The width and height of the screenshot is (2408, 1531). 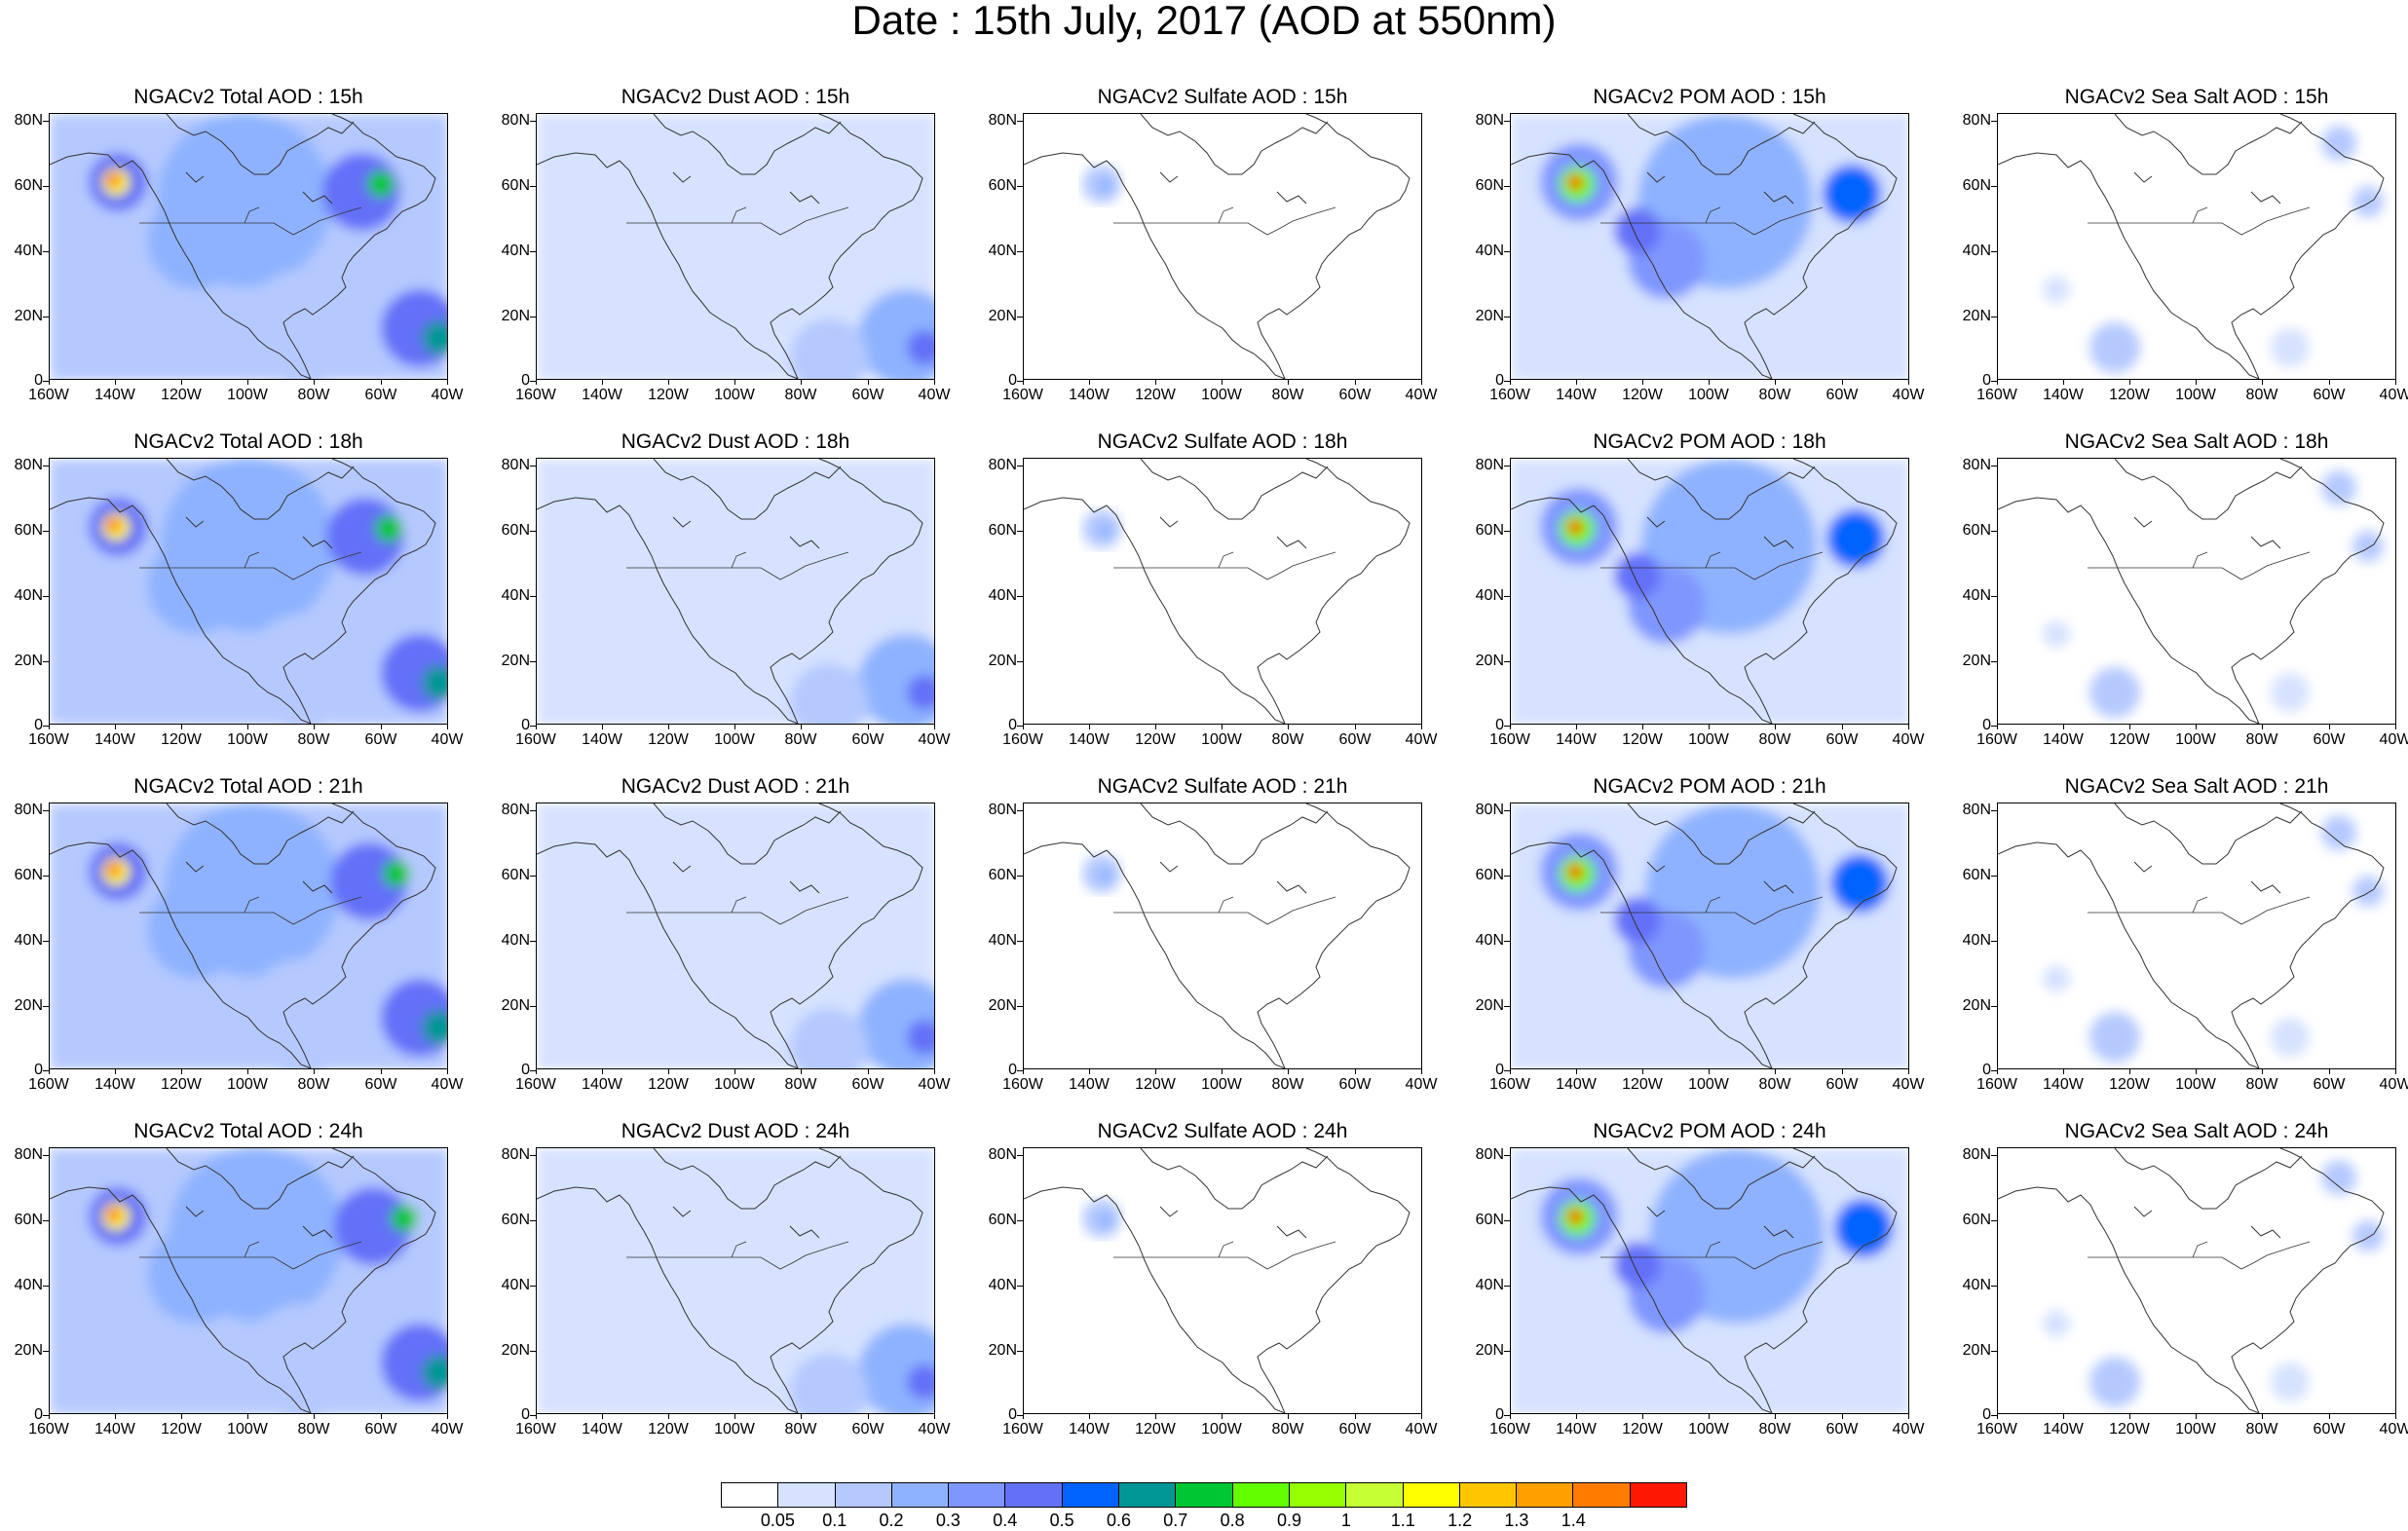 I want to click on panel-title: NGACv2 Total AOD : 18h, so click(x=248, y=441).